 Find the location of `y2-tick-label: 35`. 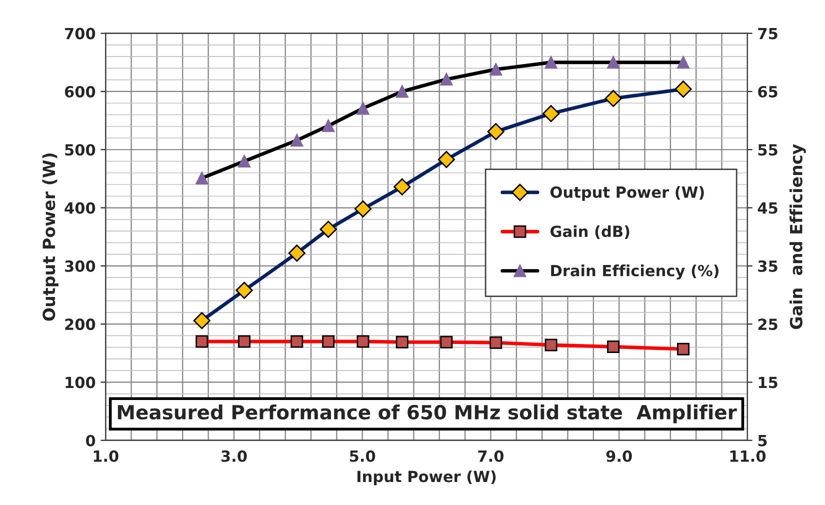

y2-tick-label: 35 is located at coordinates (768, 266).